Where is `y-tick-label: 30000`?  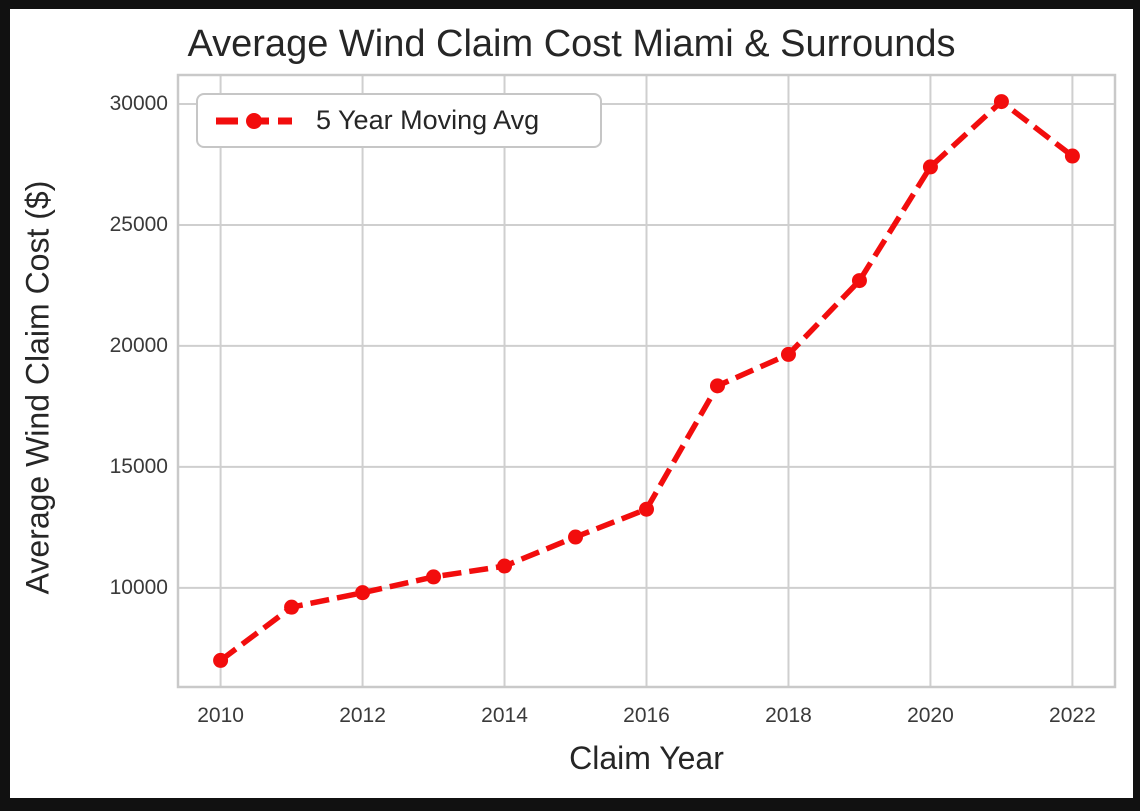 y-tick-label: 30000 is located at coordinates (138, 104).